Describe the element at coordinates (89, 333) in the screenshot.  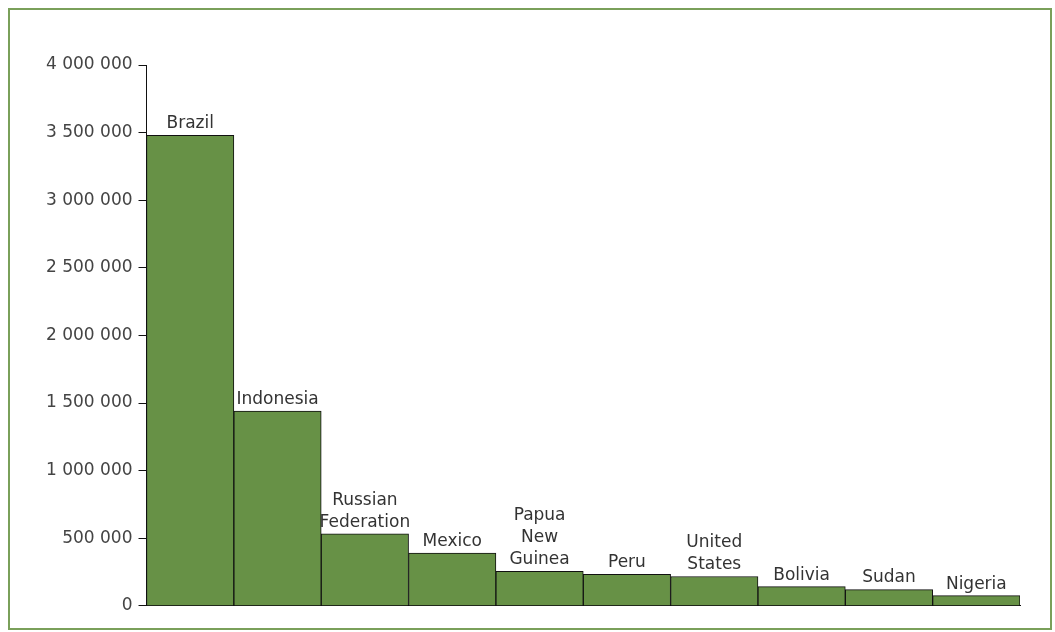
I see `y-tick-label: 2 000 000` at that location.